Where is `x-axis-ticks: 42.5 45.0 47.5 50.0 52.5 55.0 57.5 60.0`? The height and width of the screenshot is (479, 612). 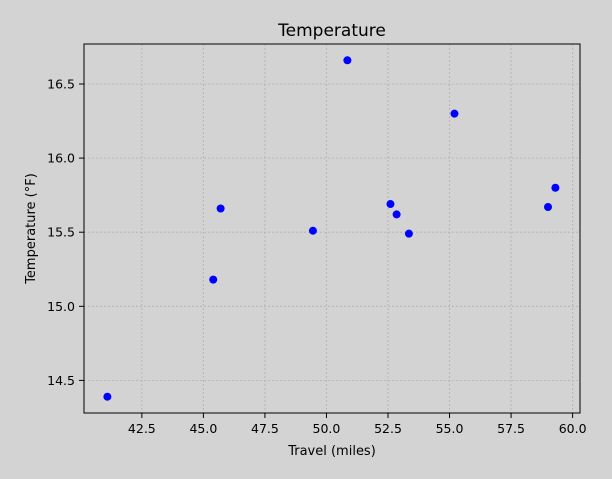 x-axis-ticks: 42.5 45.0 47.5 50.0 52.5 55.0 57.5 60.0 is located at coordinates (357, 424).